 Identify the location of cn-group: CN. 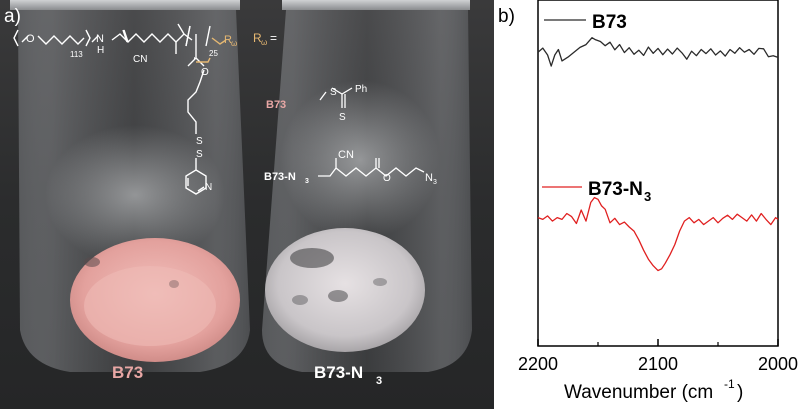
(346, 155).